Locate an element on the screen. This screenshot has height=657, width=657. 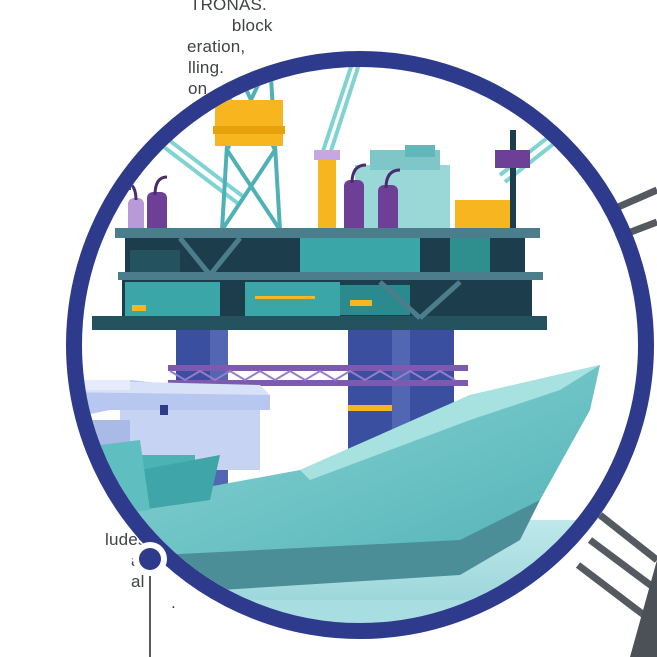
text-line: al is located at coordinates (138, 581).